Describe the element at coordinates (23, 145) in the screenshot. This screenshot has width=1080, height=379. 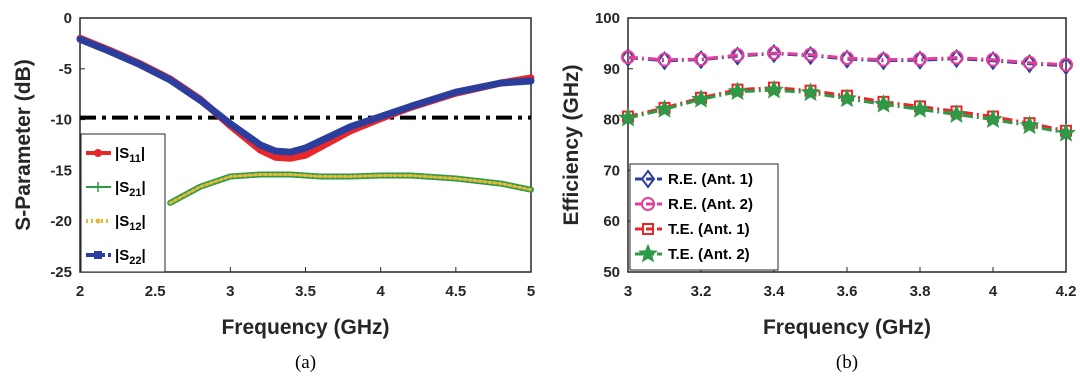
I see `y-axis-label: S-Parameter (dB)` at that location.